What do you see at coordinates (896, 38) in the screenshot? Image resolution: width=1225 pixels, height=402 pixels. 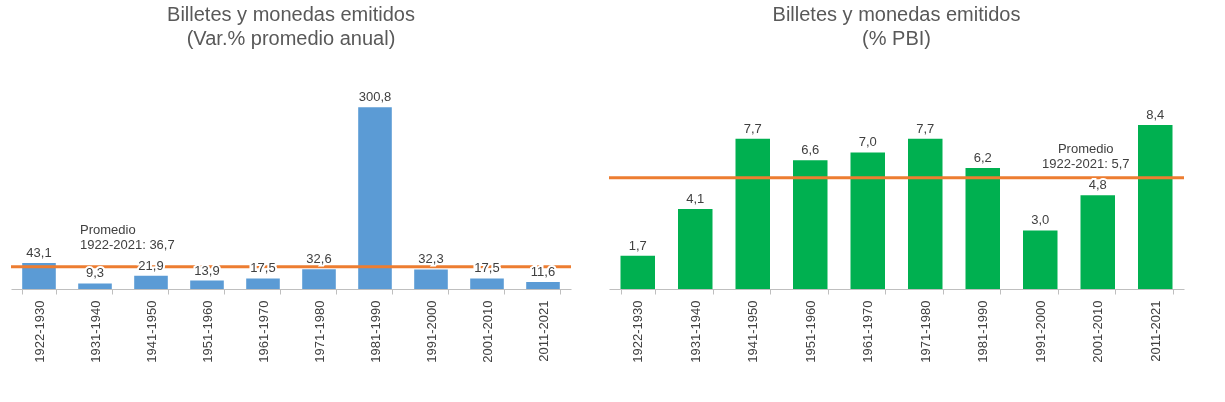 I see `chart-subtitle: (% PBI)` at bounding box center [896, 38].